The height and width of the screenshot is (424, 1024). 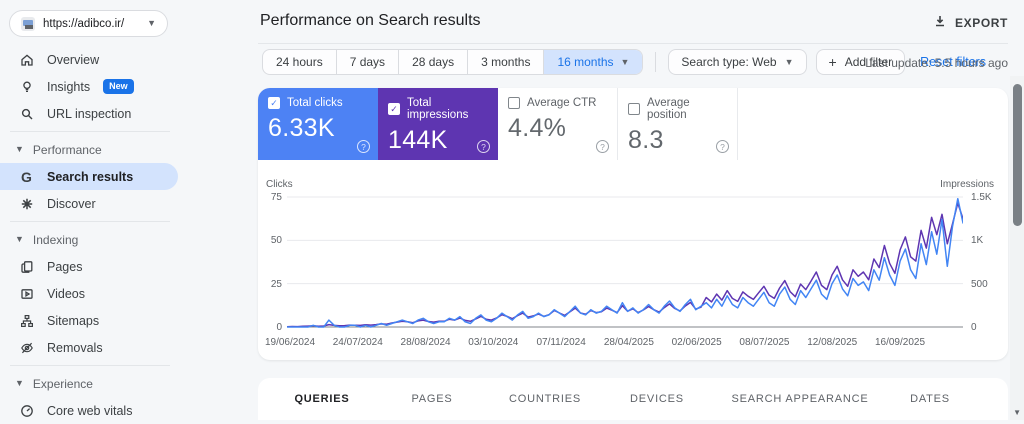 I want to click on sidebar-section-performance: ▼ Performance, so click(x=89, y=149).